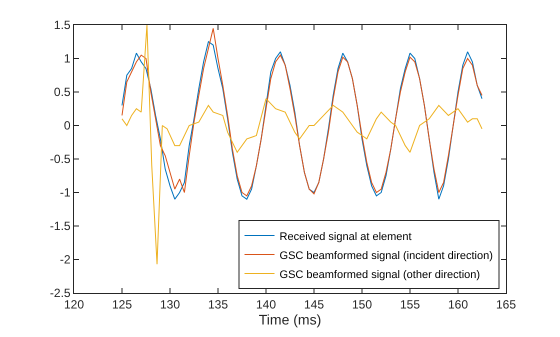 The width and height of the screenshot is (560, 337). Describe the element at coordinates (67, 59) in the screenshot. I see `y-tick-label: 1` at that location.